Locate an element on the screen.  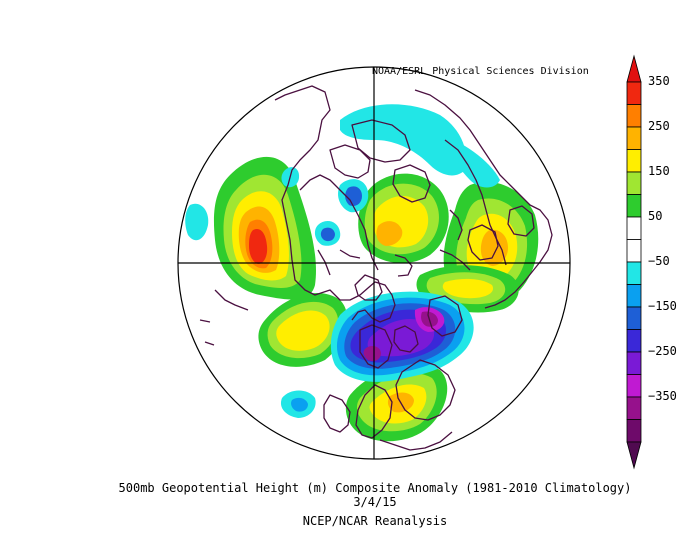
hudson-low-blue is located at coordinates (327, 234).